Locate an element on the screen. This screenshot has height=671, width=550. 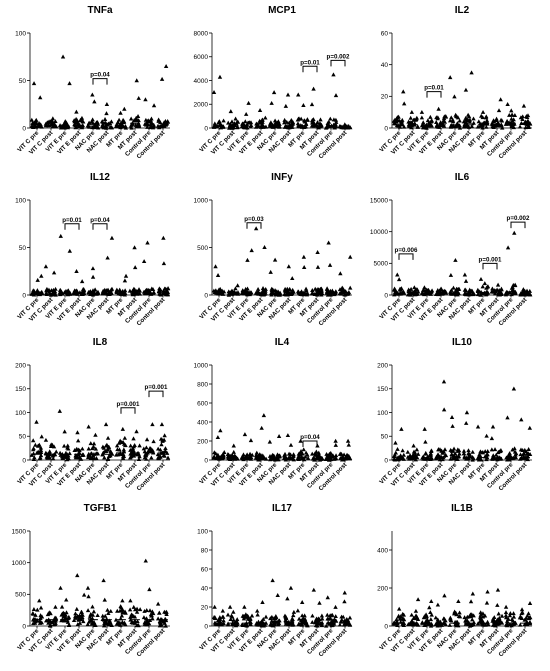
y-tick-label: 200 is located at coordinates (382, 588).